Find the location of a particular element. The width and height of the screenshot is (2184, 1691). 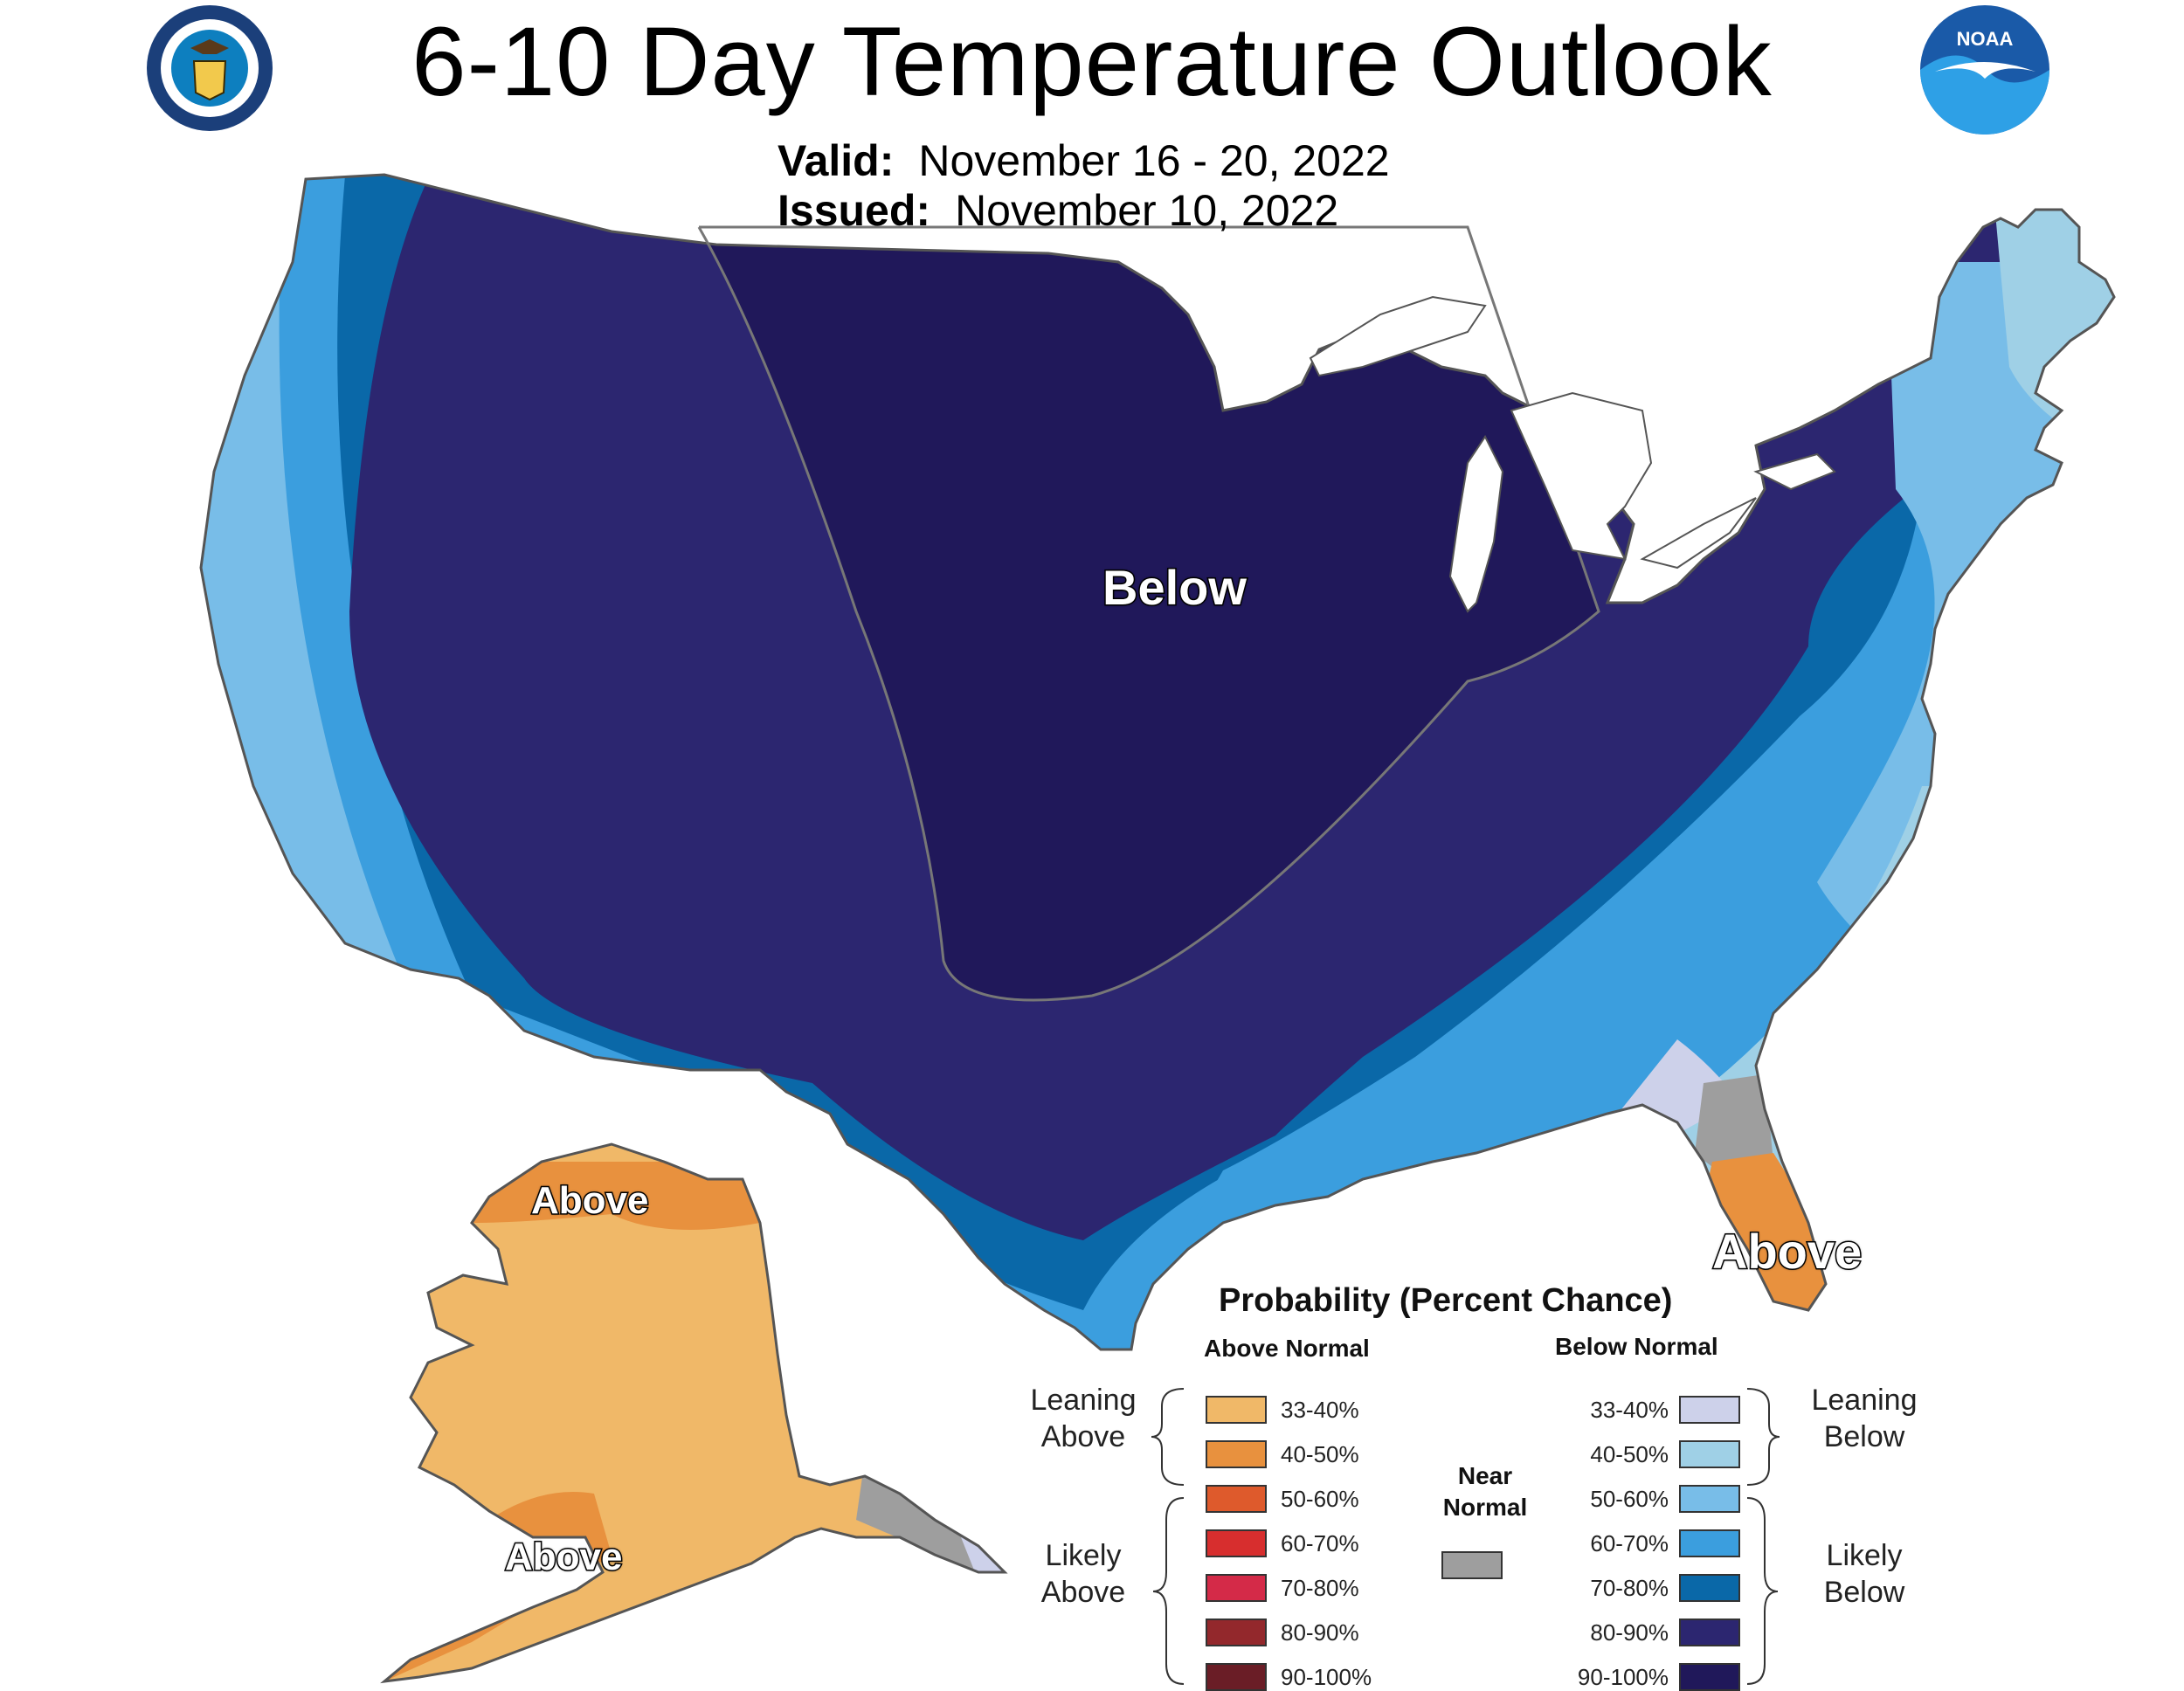

legend-below-label-1: 40-50% is located at coordinates (1629, 1454).